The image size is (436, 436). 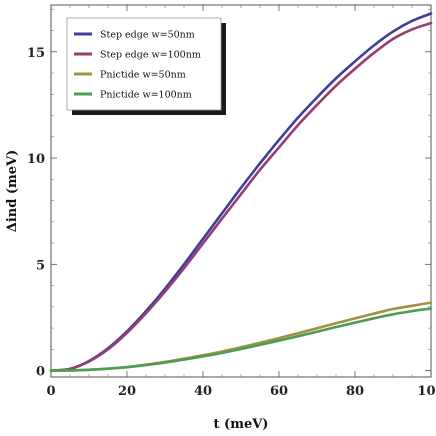 What do you see at coordinates (143, 75) in the screenshot?
I see `legend-label: Pnictide w=50nm` at bounding box center [143, 75].